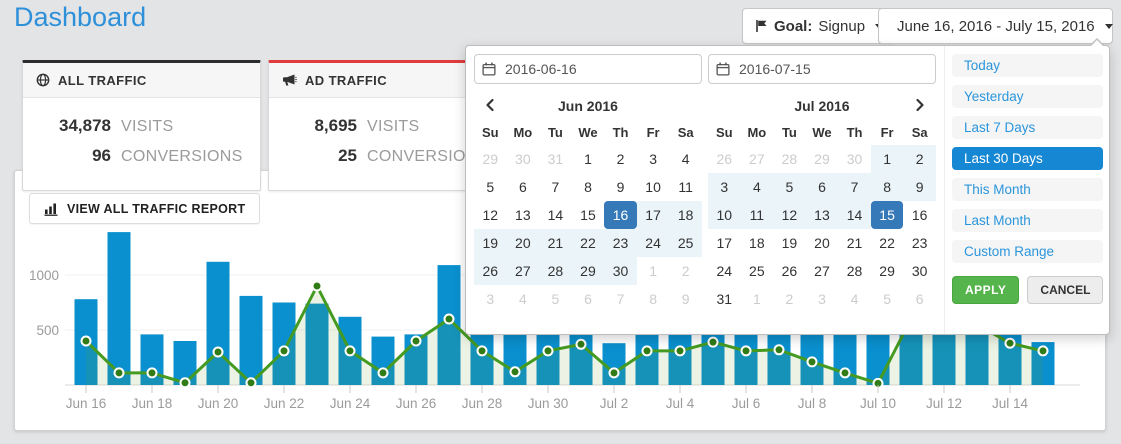  I want to click on calendar-day: 27, so click(822, 271).